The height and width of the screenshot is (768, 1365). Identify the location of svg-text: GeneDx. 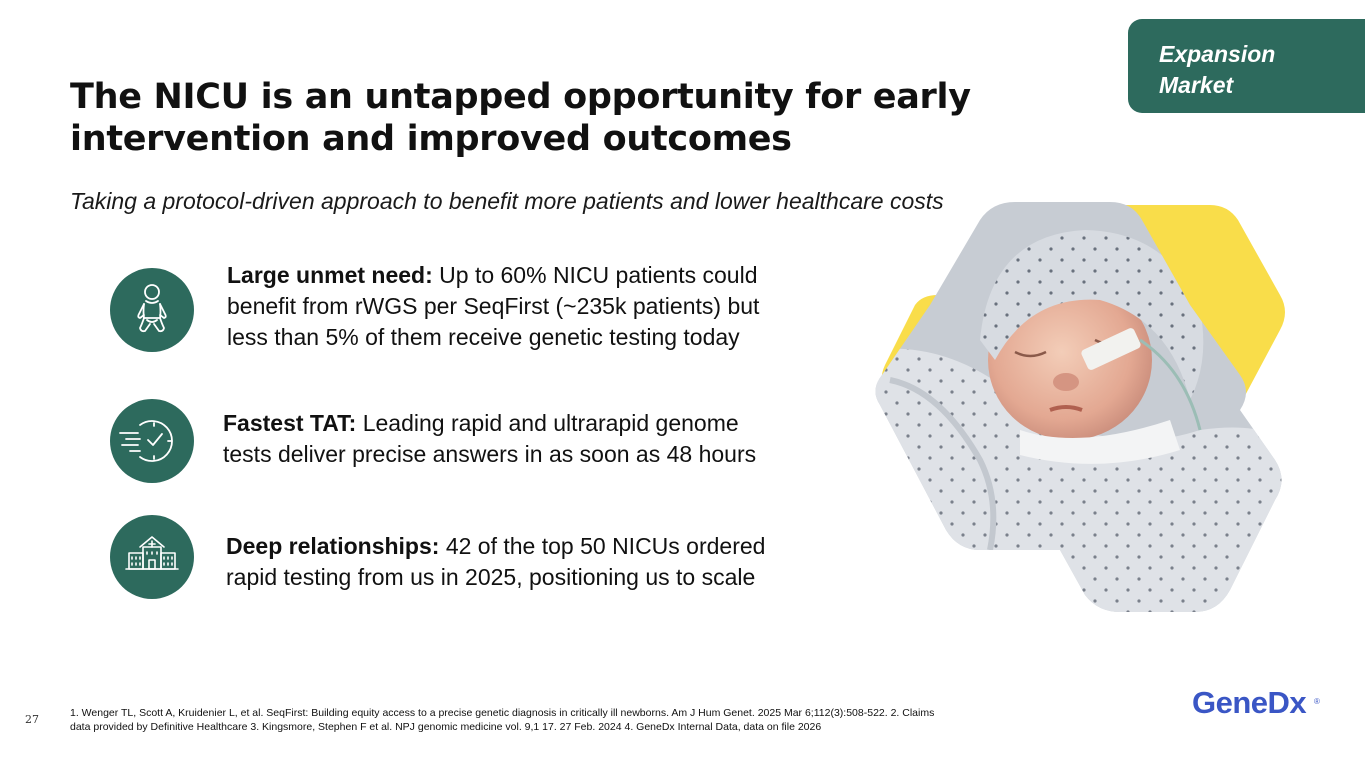
(1249, 702).